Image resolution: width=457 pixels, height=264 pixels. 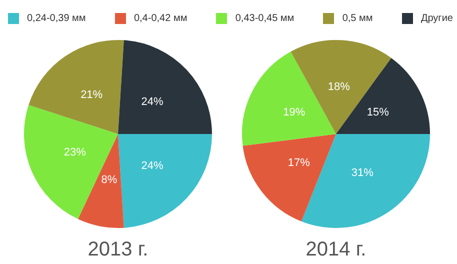 I want to click on legend-label: 0,4-0,42 мм, so click(x=160, y=18).